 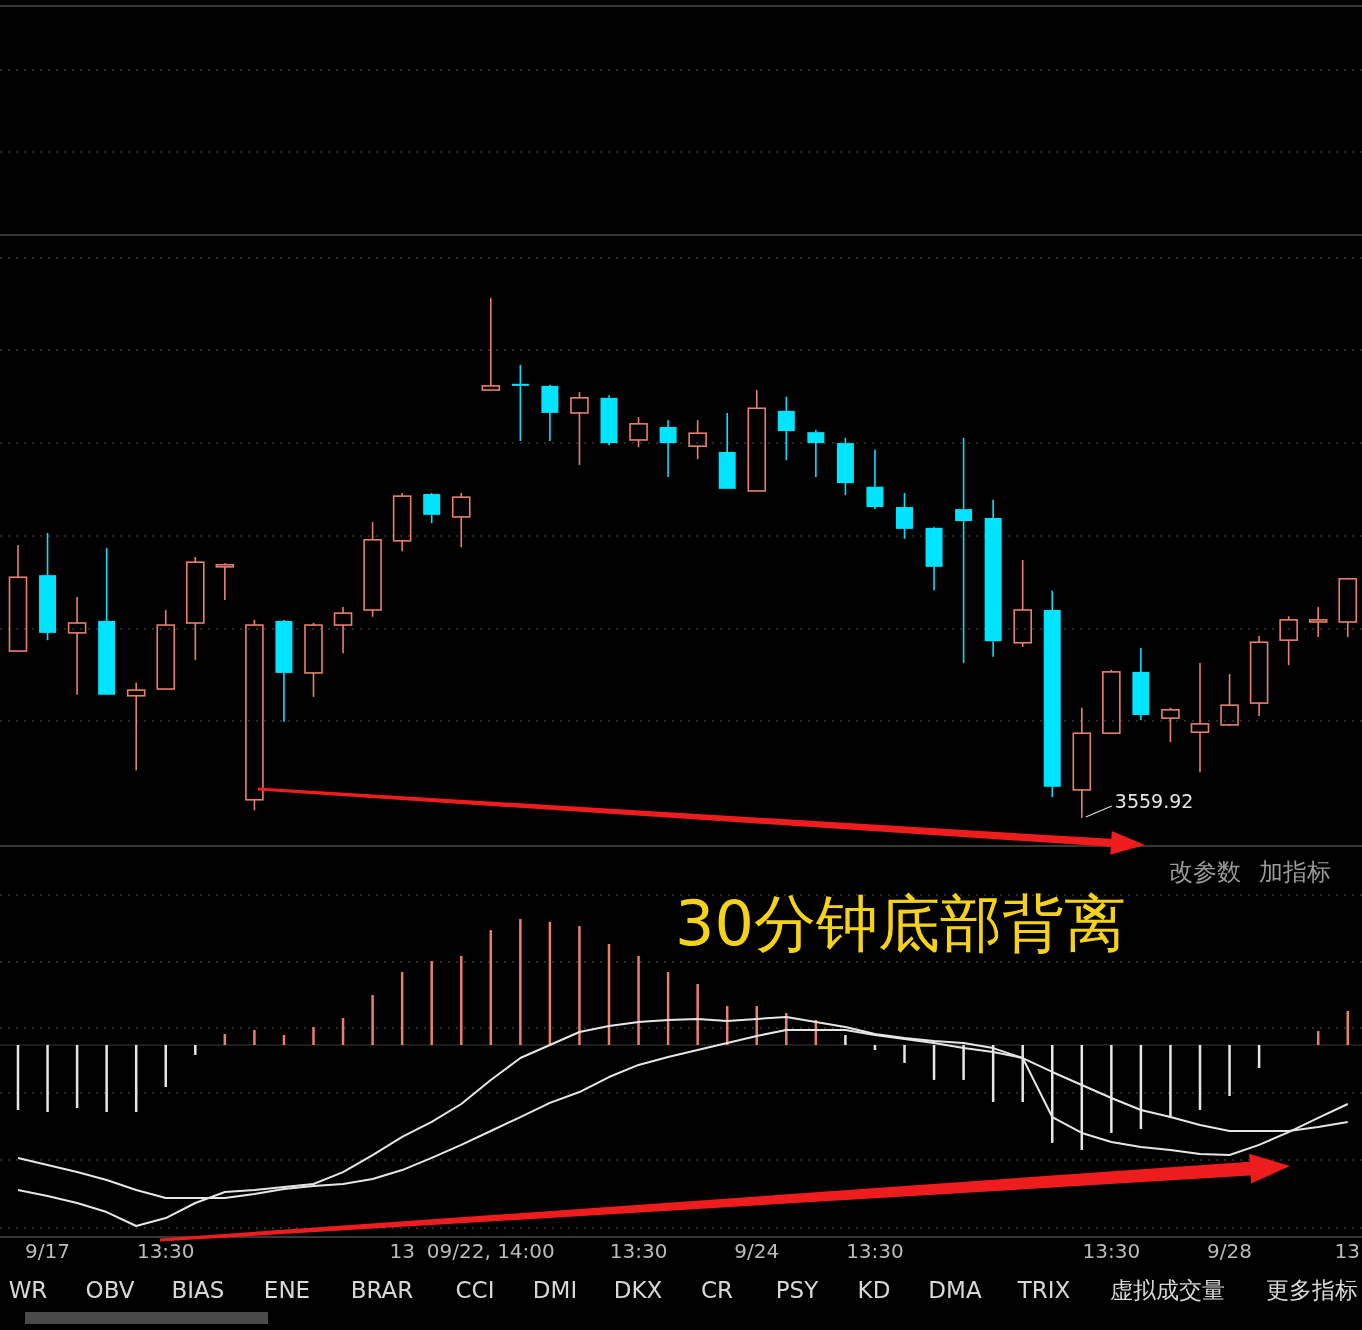 I want to click on text: WR, so click(x=28, y=1290).